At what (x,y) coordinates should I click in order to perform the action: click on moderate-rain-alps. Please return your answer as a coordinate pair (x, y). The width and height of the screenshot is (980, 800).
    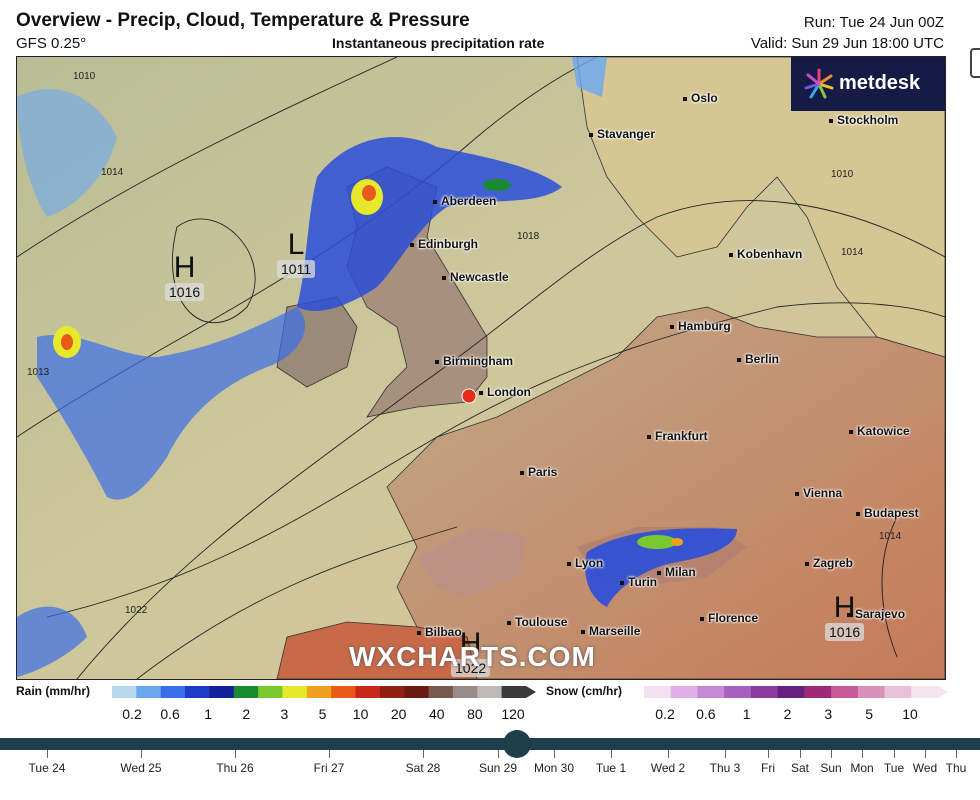
    Looking at the image, I should click on (657, 542).